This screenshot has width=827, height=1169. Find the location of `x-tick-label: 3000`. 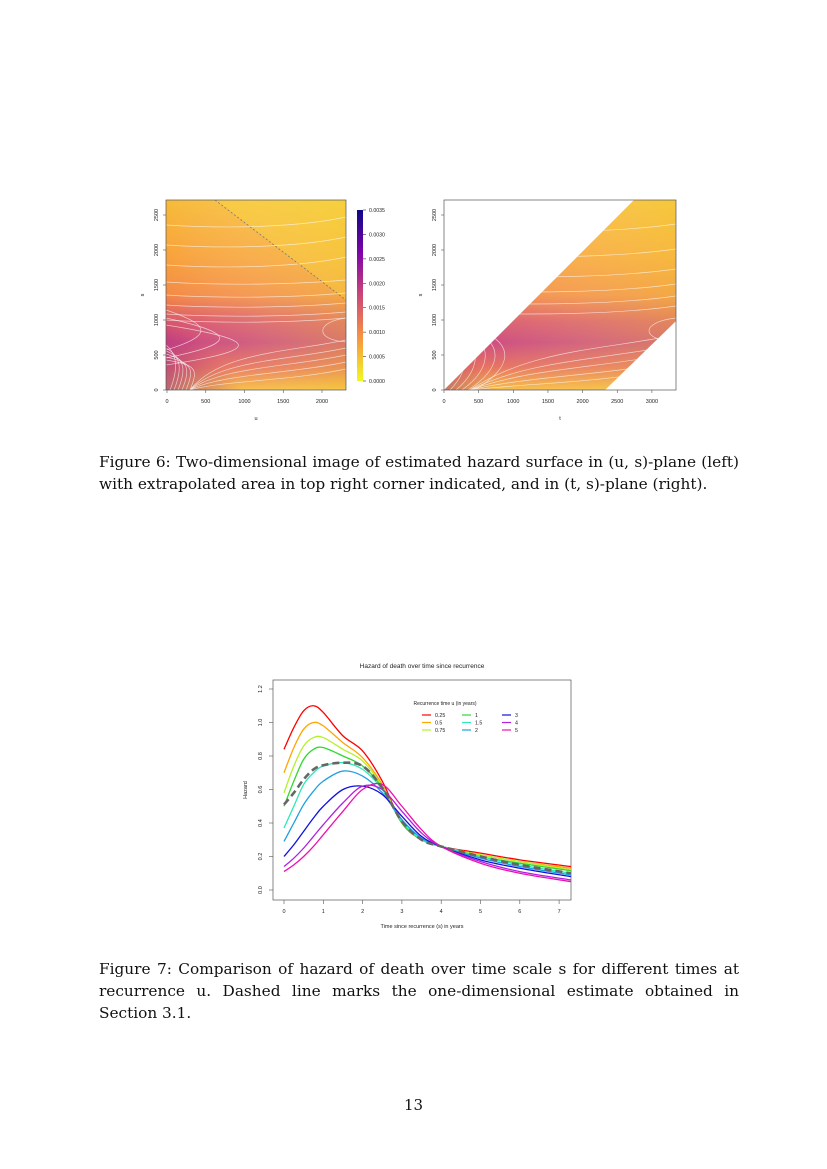

x-tick-label: 3000 is located at coordinates (652, 402).